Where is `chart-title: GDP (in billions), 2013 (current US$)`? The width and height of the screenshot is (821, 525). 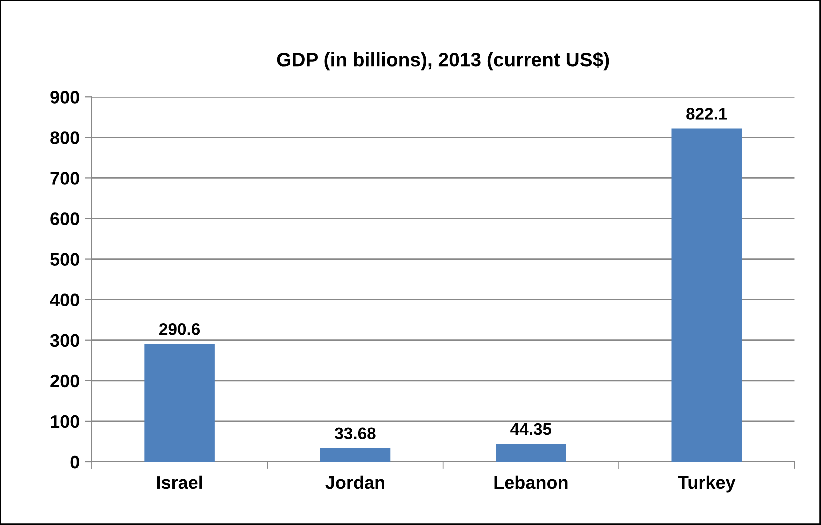 chart-title: GDP (in billions), 2013 (current US$) is located at coordinates (443, 61).